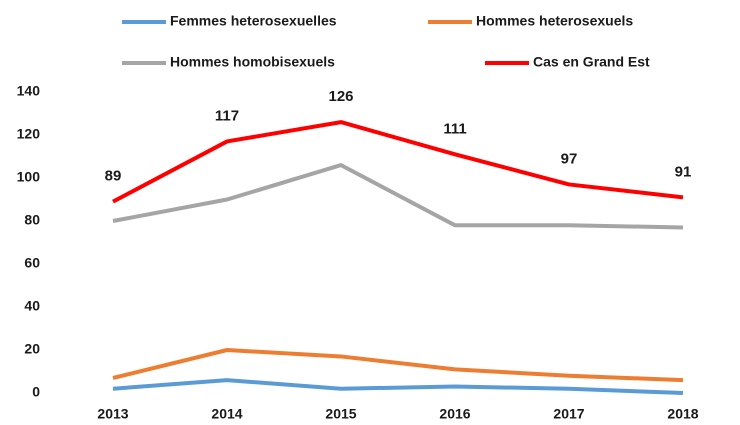  What do you see at coordinates (32, 306) in the screenshot?
I see `y-tick-label: 40` at bounding box center [32, 306].